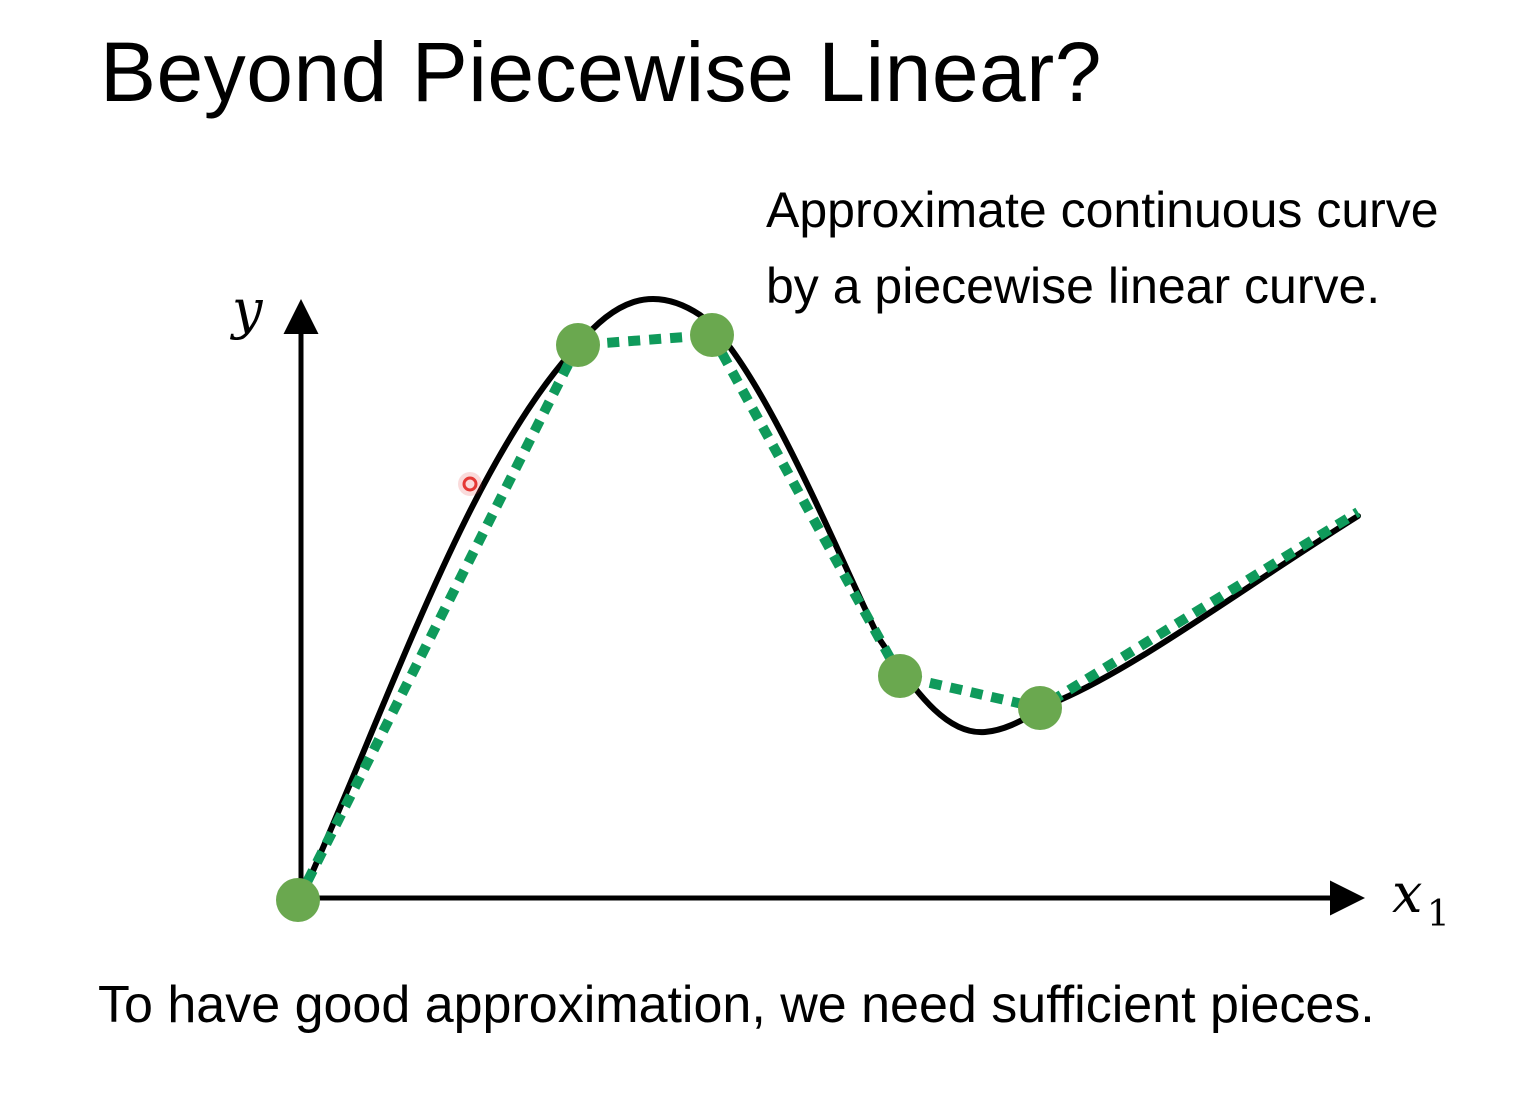 This screenshot has width=1535, height=1108. Describe the element at coordinates (1438, 914) in the screenshot. I see `x-axis-subscript: 1` at that location.